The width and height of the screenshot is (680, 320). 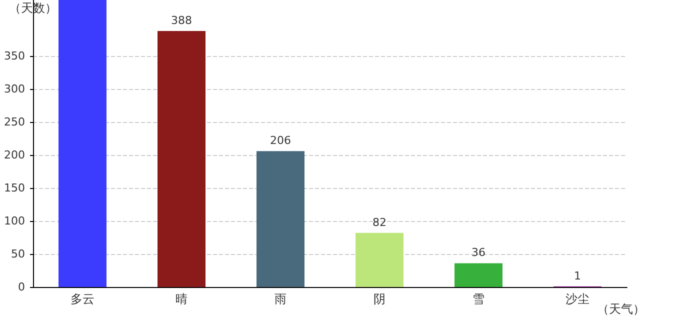 What do you see at coordinates (18, 254) in the screenshot?
I see `y-tick-label: 50` at bounding box center [18, 254].